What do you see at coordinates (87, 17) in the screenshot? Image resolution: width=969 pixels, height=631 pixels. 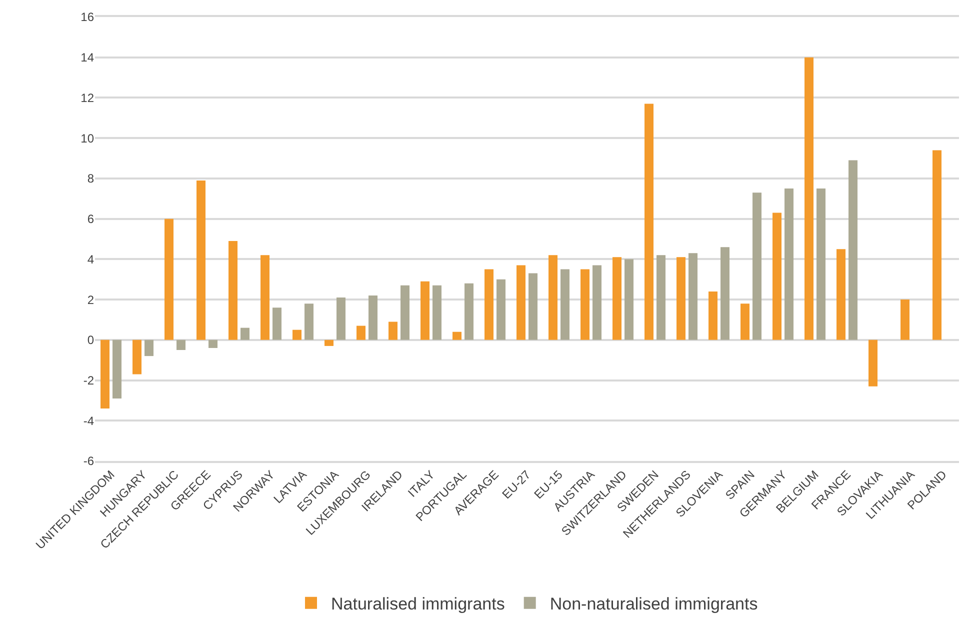 I see `y-tick-label: 16` at bounding box center [87, 17].